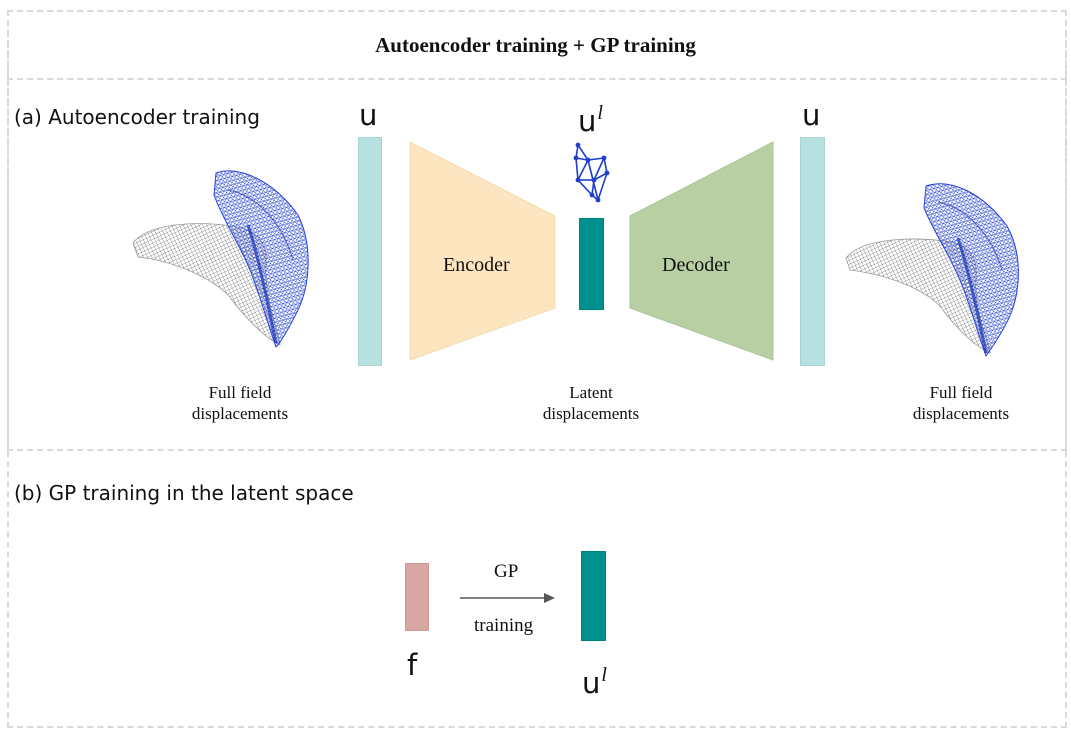 This screenshot has width=1071, height=733. What do you see at coordinates (506, 571) in the screenshot?
I see `arrow-label-top: GP` at bounding box center [506, 571].